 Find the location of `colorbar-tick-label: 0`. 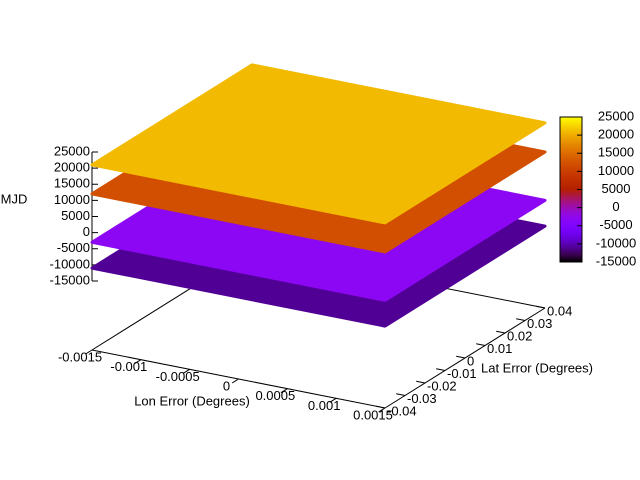

colorbar-tick-label: 0 is located at coordinates (615, 206).